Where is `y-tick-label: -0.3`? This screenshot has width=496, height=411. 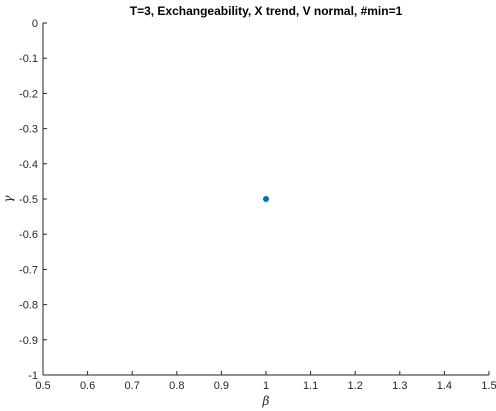 y-tick-label: -0.3 is located at coordinates (28, 130).